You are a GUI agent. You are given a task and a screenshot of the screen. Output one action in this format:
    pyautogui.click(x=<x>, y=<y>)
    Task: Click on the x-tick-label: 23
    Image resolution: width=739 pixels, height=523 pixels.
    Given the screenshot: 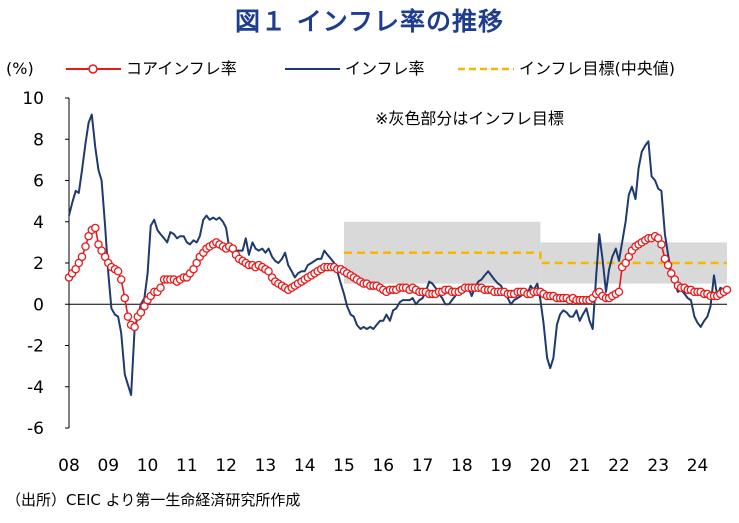 What is the action you would take?
    pyautogui.click(x=658, y=466)
    